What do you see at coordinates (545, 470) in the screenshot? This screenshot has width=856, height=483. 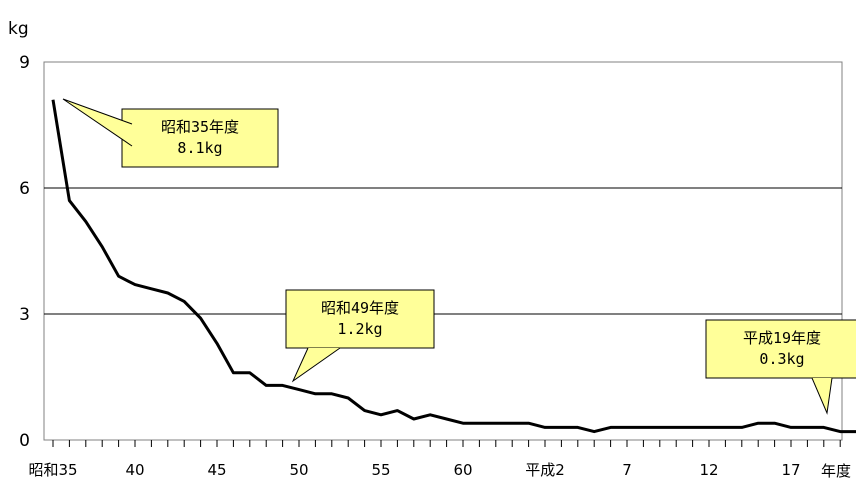 I see `x-tick-label: 平成2` at bounding box center [545, 470].